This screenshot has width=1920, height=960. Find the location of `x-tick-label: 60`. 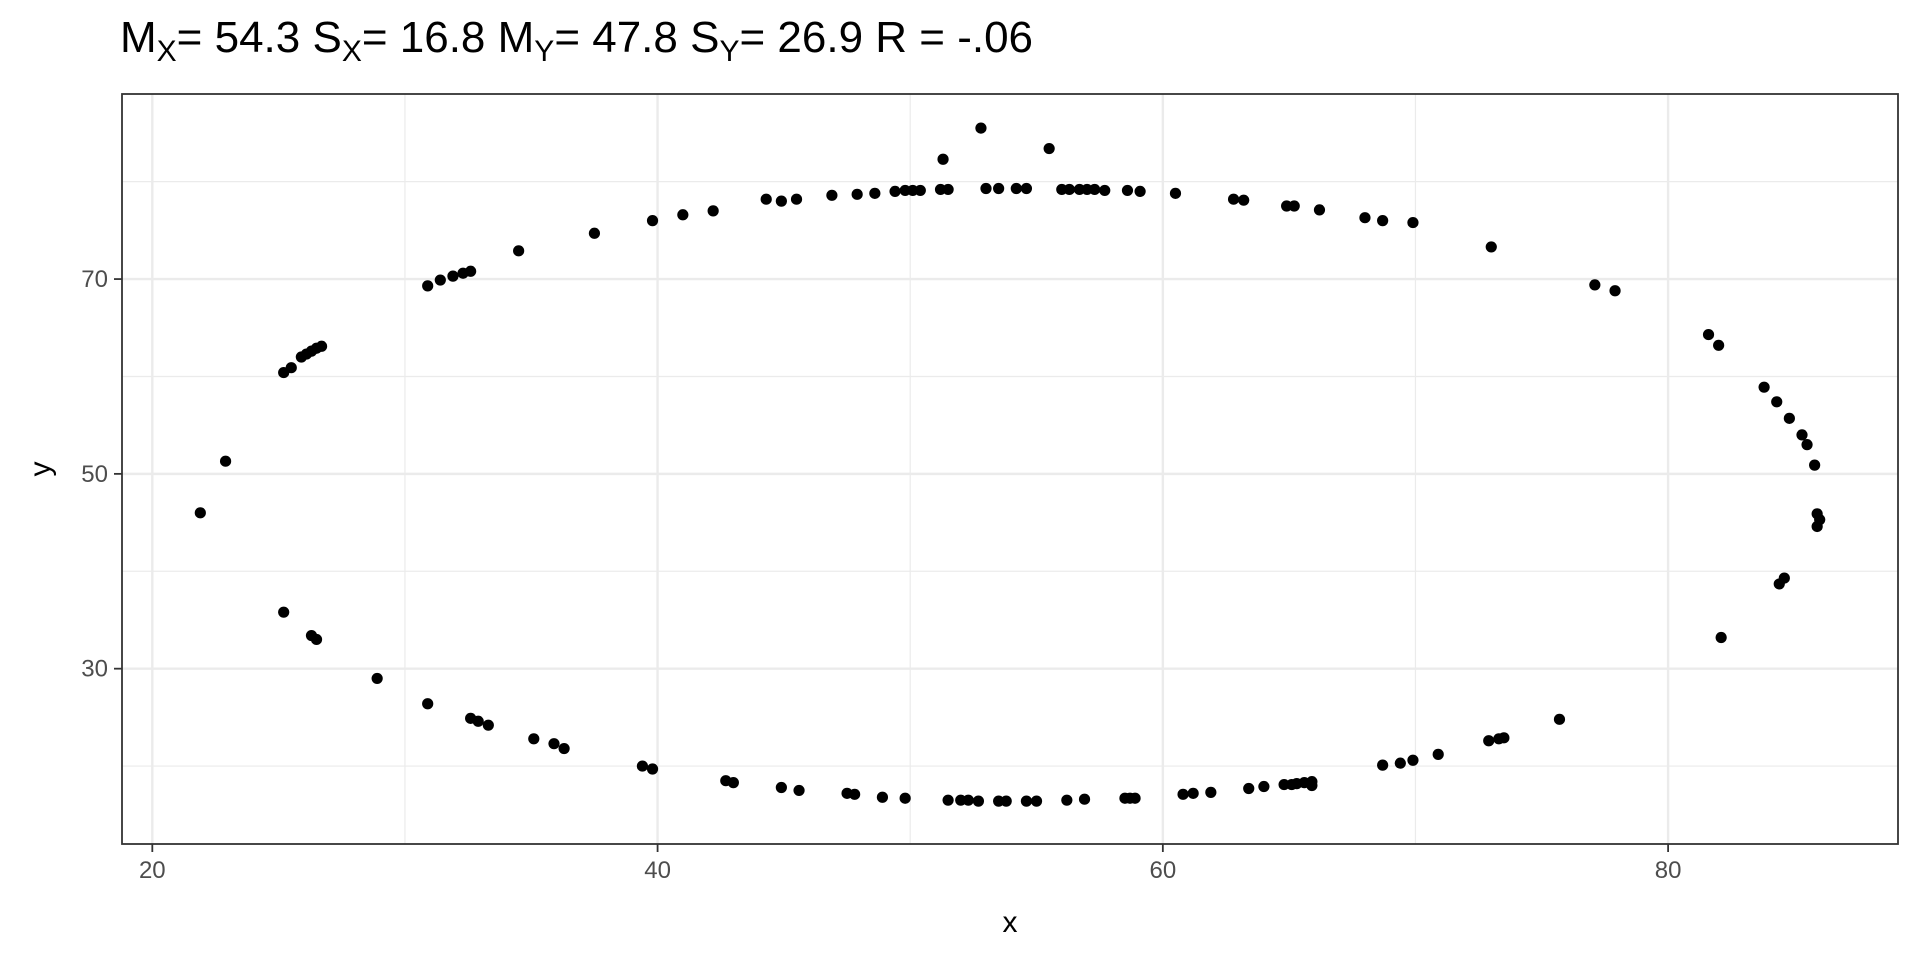

x-tick-label: 60 is located at coordinates (1162, 870).